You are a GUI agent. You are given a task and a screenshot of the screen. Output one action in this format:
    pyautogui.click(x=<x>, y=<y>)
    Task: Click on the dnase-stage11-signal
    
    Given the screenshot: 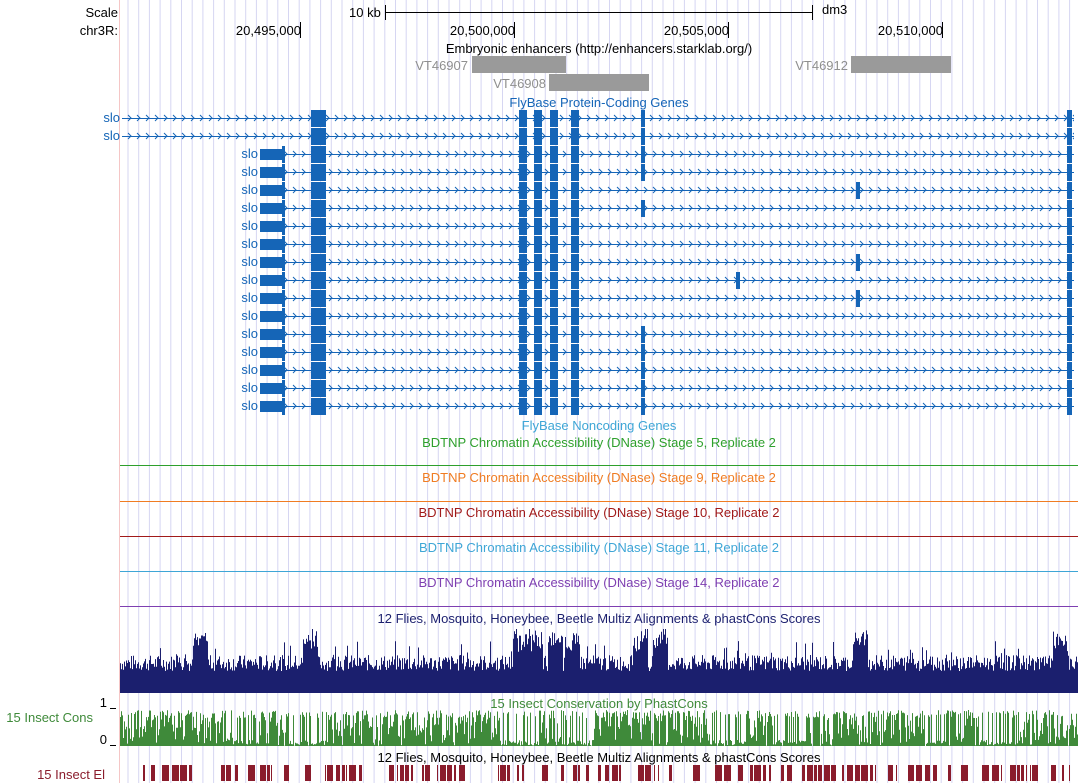 What is the action you would take?
    pyautogui.click(x=599, y=571)
    